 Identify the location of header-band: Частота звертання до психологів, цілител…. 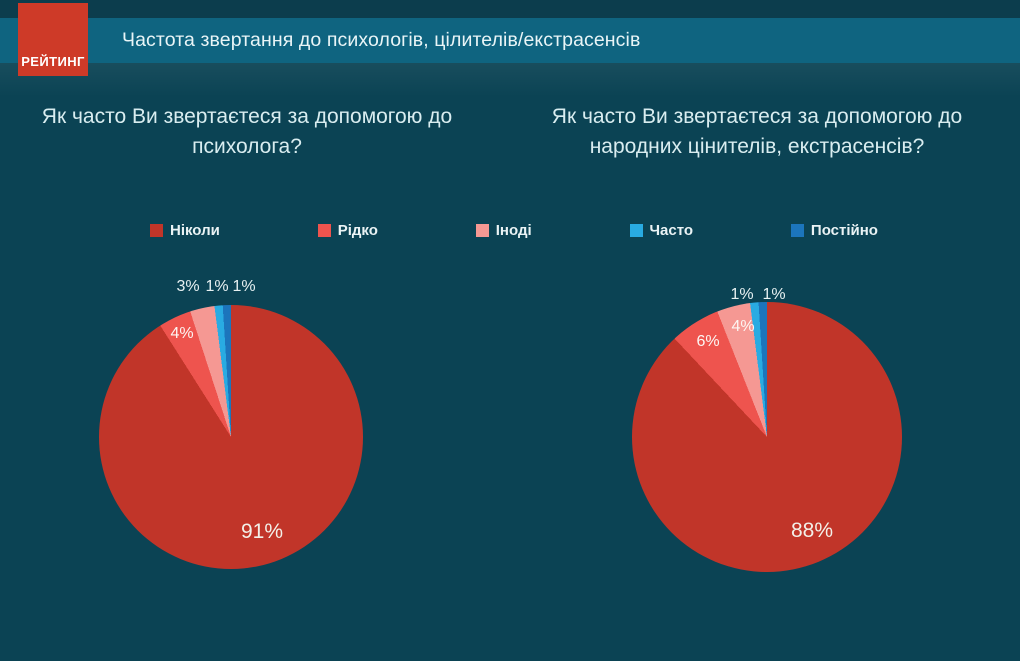
(510, 40).